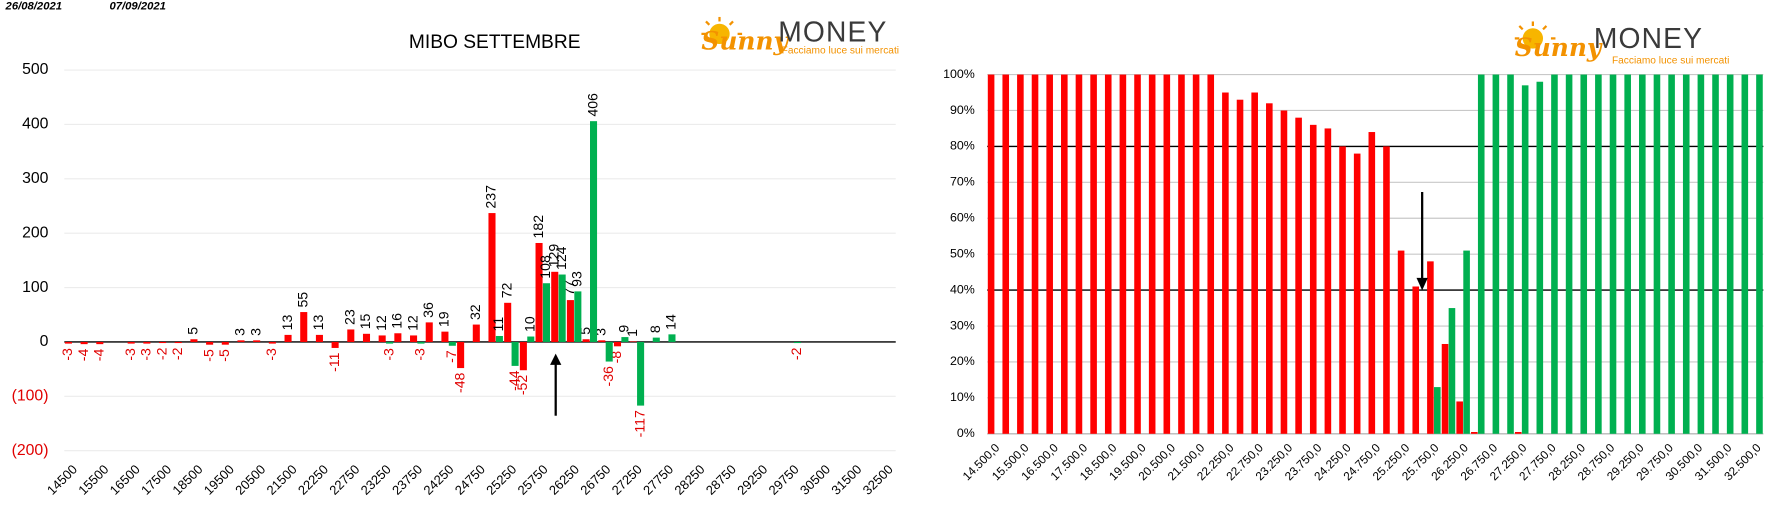 The height and width of the screenshot is (514, 1770). Describe the element at coordinates (412, 323) in the screenshot. I see `data-label: 12` at that location.